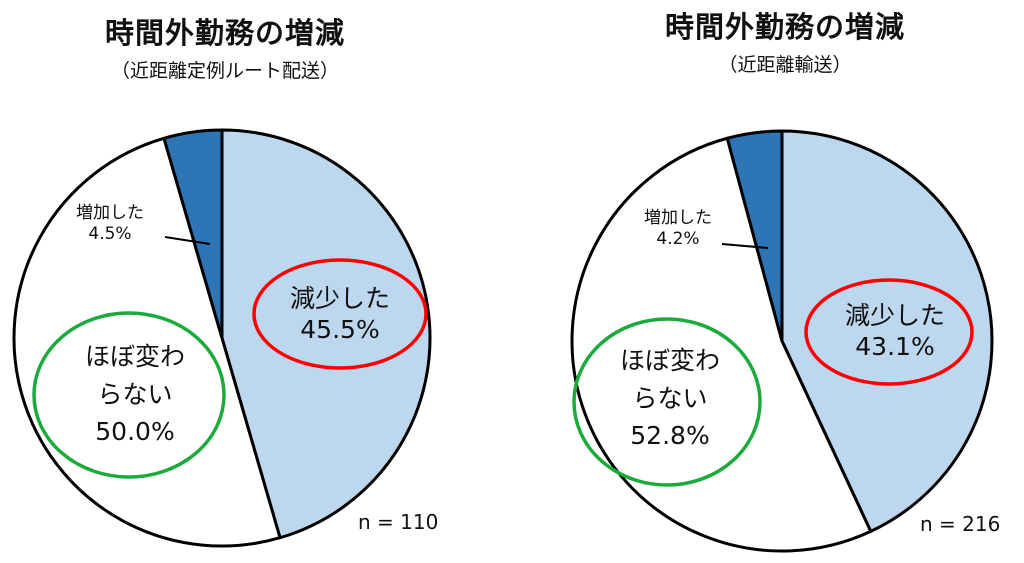 This screenshot has width=1024, height=563. I want to click on chart2-decreased-label: 減少した 43.1%, so click(895, 331).